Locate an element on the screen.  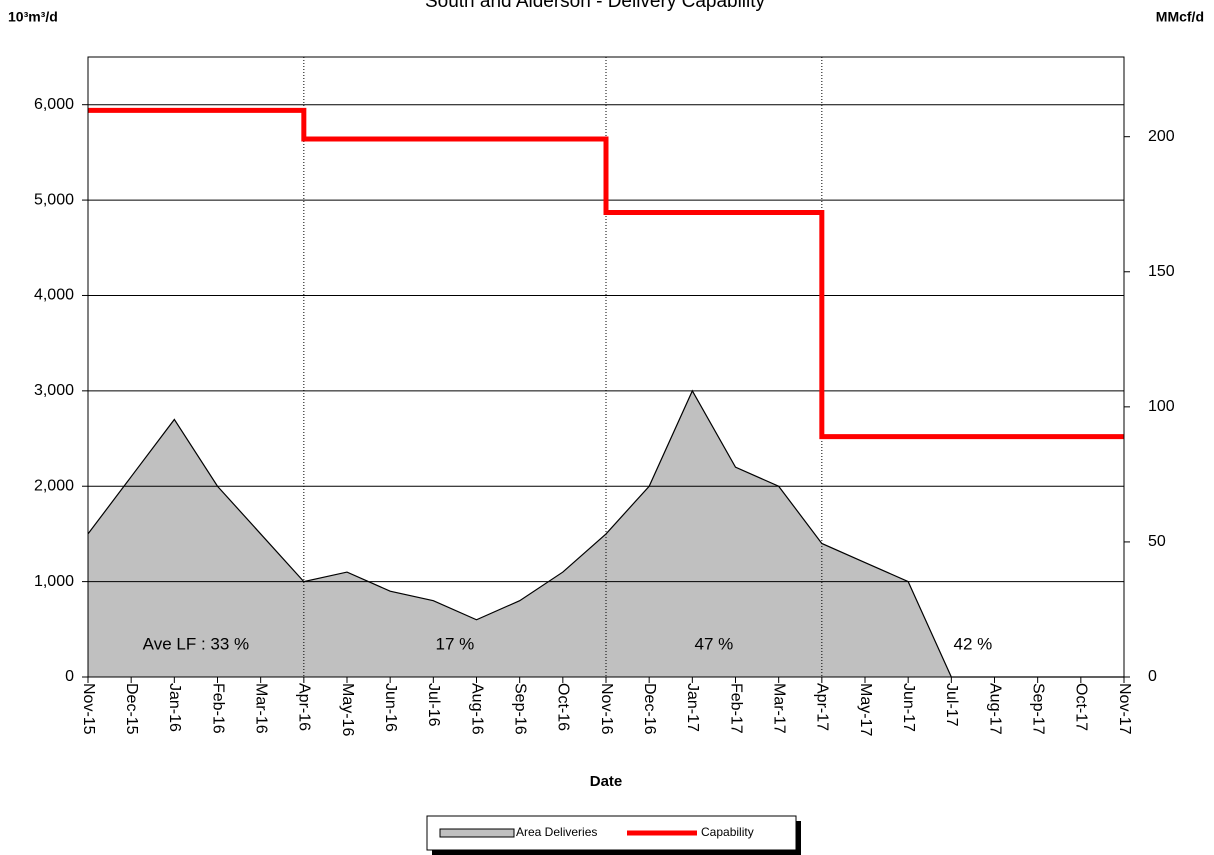
x-tick-label: Aug-16 is located at coordinates (476, 709).